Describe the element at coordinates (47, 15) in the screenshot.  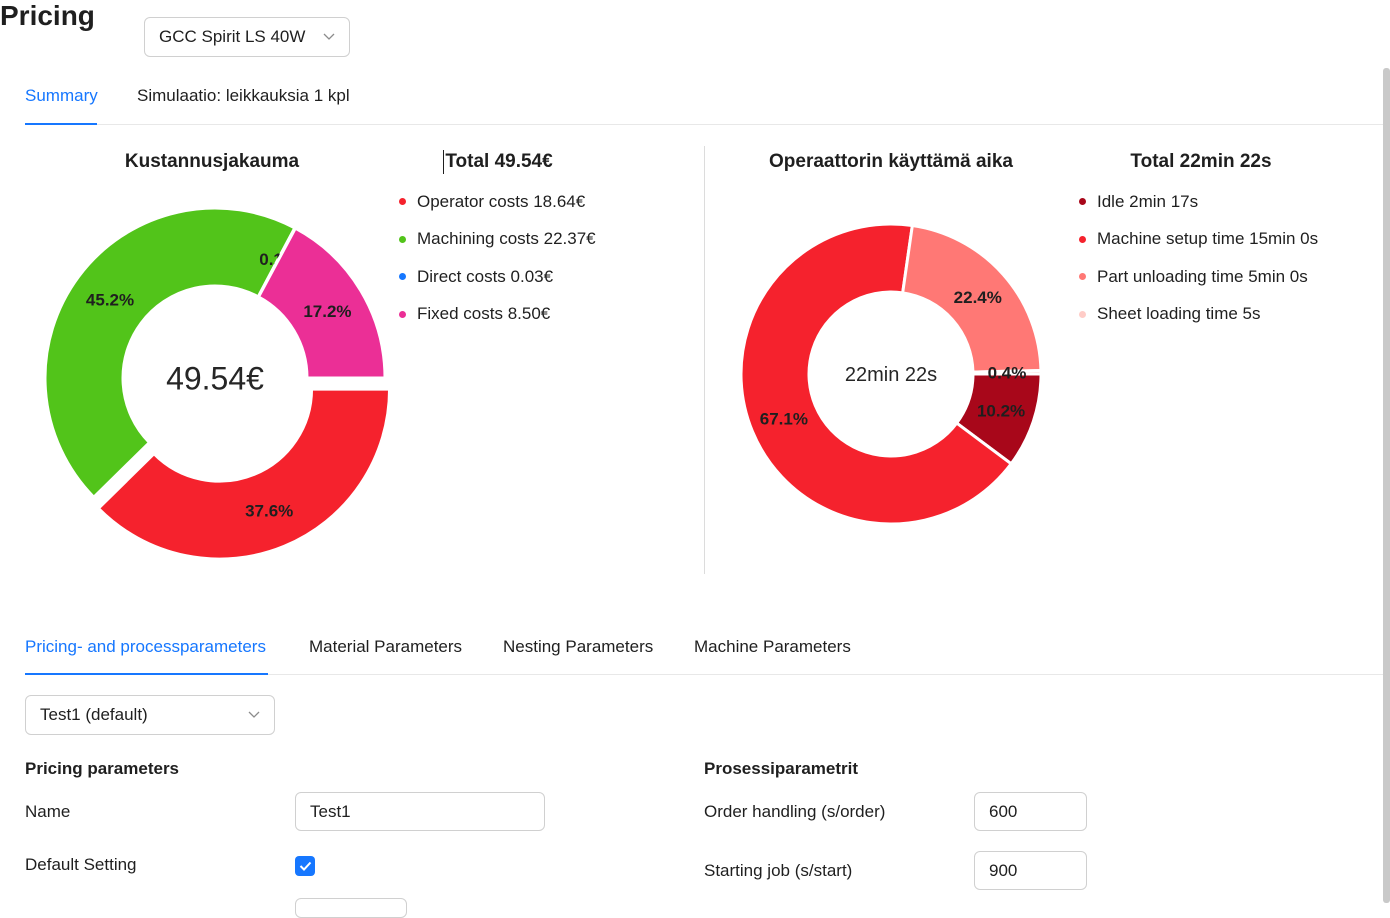
I see `page-title: Pricing` at that location.